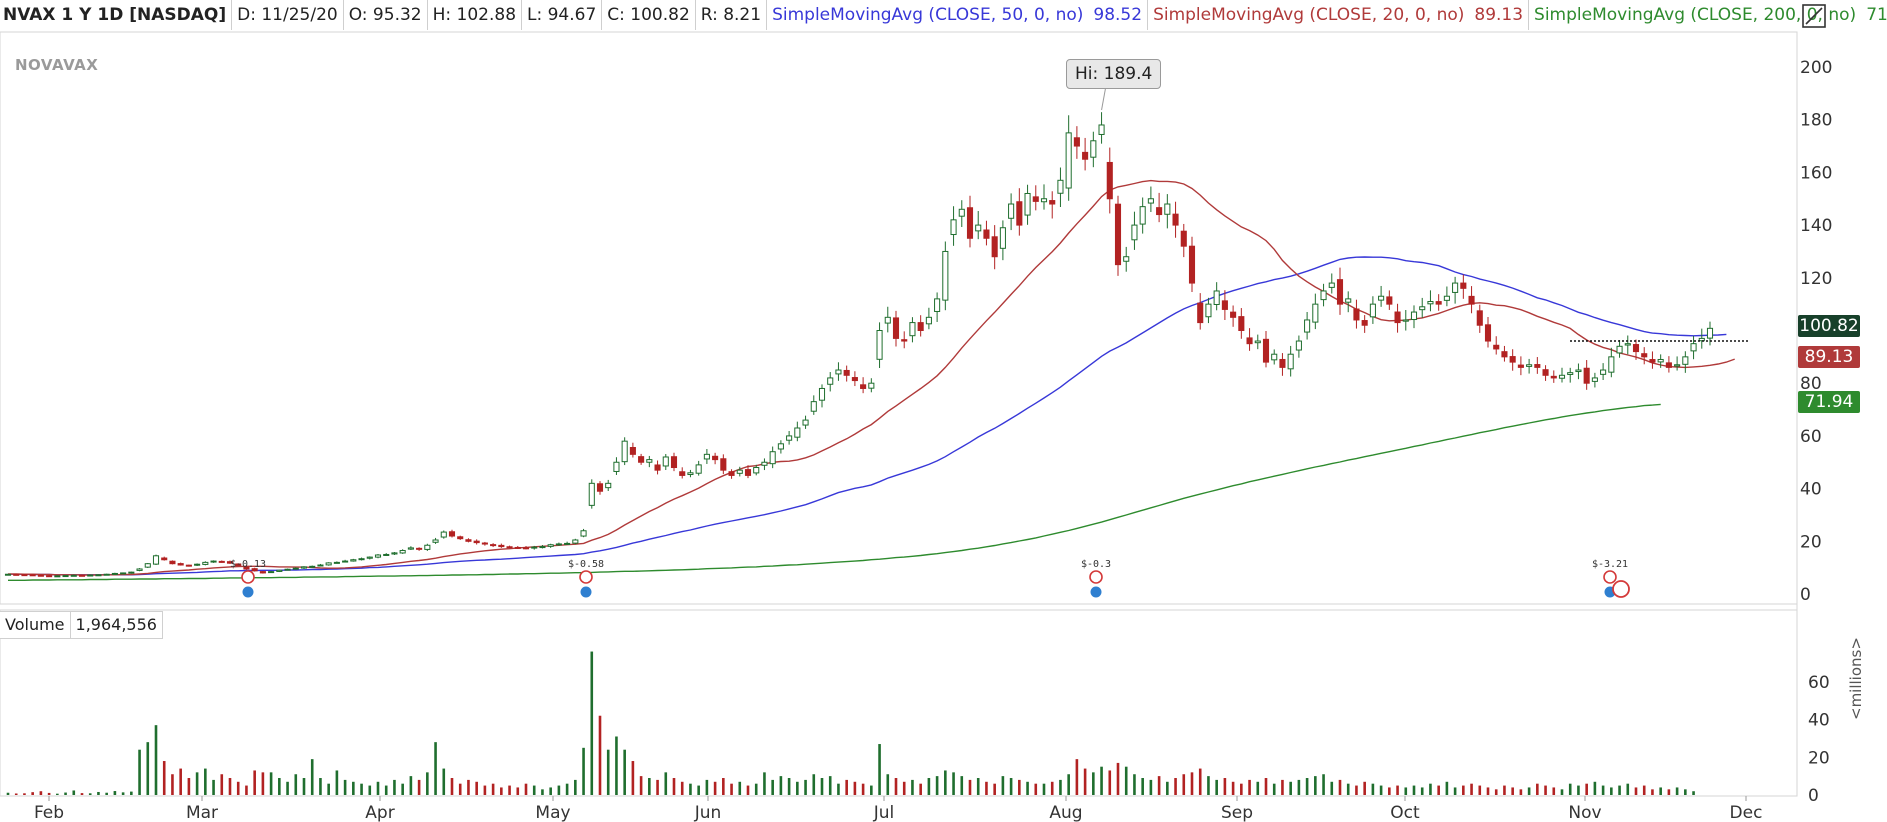 The height and width of the screenshot is (822, 1887). What do you see at coordinates (35, 625) in the screenshot?
I see `volume-label: Volume` at bounding box center [35, 625].